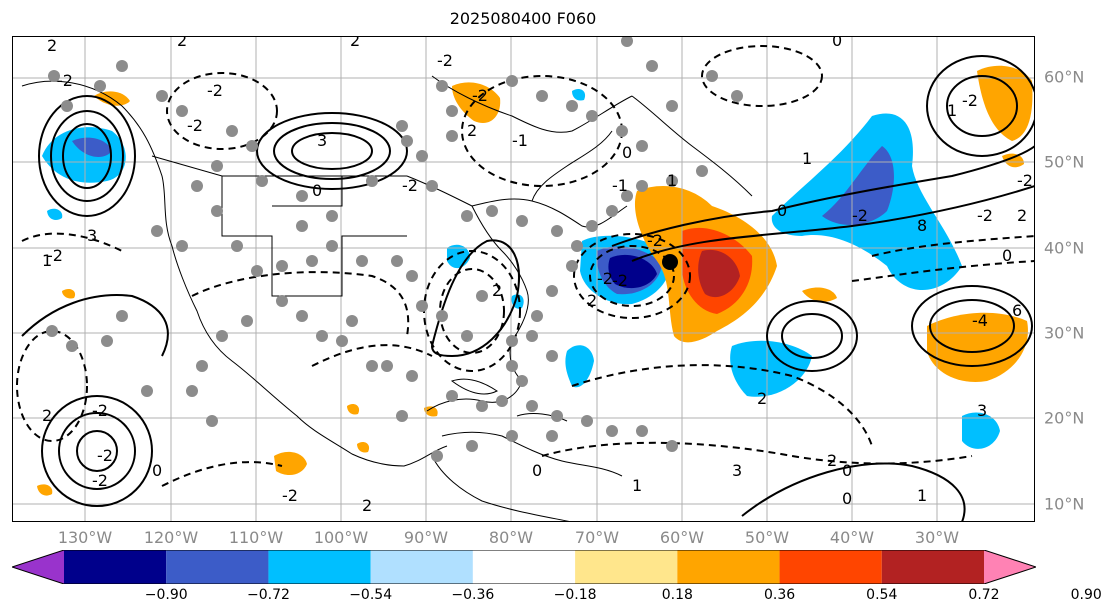 The height and width of the screenshot is (615, 1105). What do you see at coordinates (981, 430) in the screenshot?
I see `neg-area-tropic-east` at bounding box center [981, 430].